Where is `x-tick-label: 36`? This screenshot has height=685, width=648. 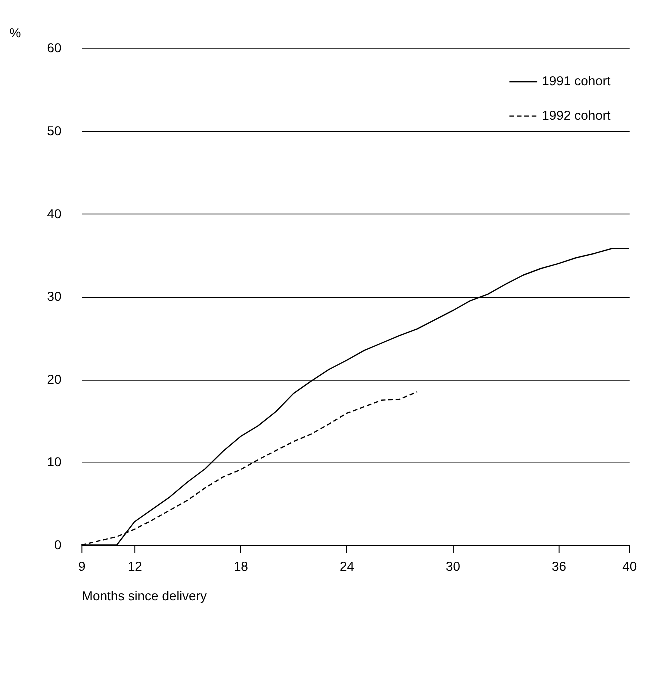
x-tick-label: 36 is located at coordinates (559, 566).